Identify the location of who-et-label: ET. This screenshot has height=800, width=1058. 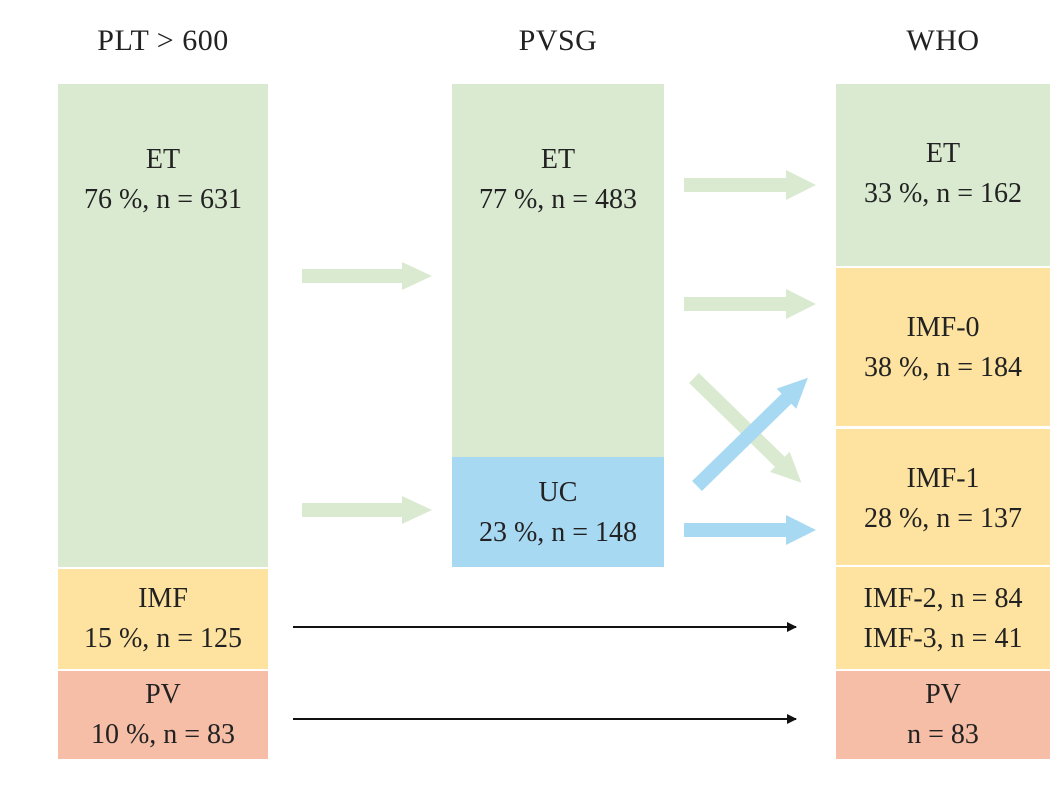
(943, 153).